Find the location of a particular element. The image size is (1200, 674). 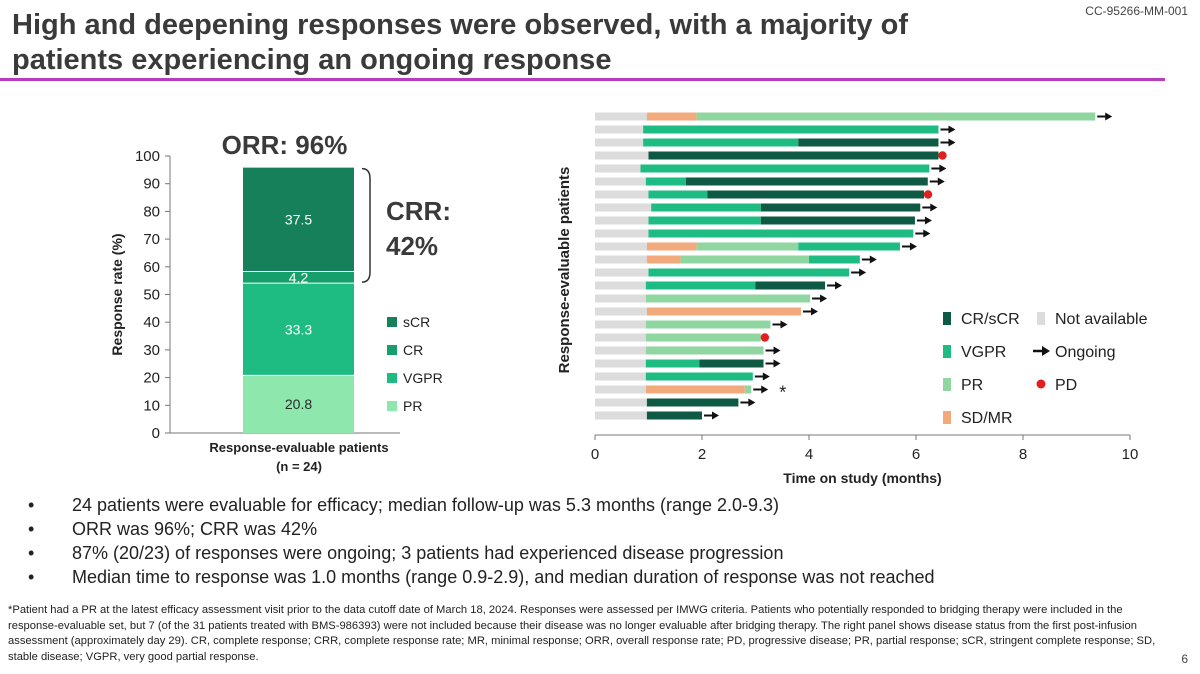

x-tick-label: 8 is located at coordinates (1023, 454).